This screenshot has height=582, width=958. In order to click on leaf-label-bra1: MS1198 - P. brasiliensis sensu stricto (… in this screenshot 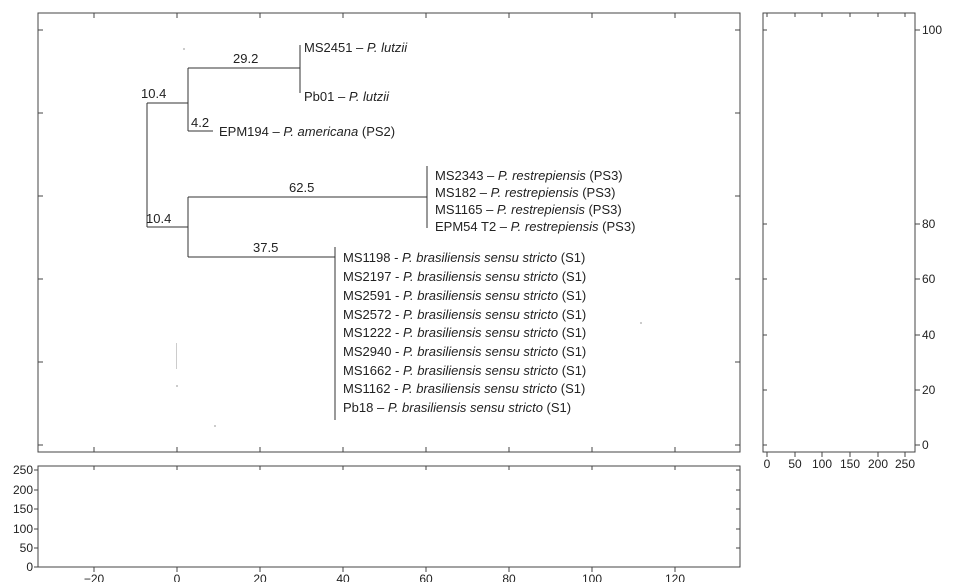, I will do `click(464, 257)`.